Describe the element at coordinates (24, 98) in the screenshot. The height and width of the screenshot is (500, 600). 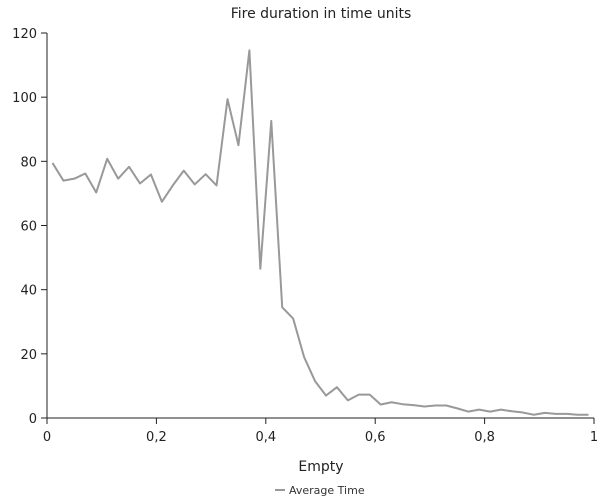
I see `y-tick-label: 100` at that location.